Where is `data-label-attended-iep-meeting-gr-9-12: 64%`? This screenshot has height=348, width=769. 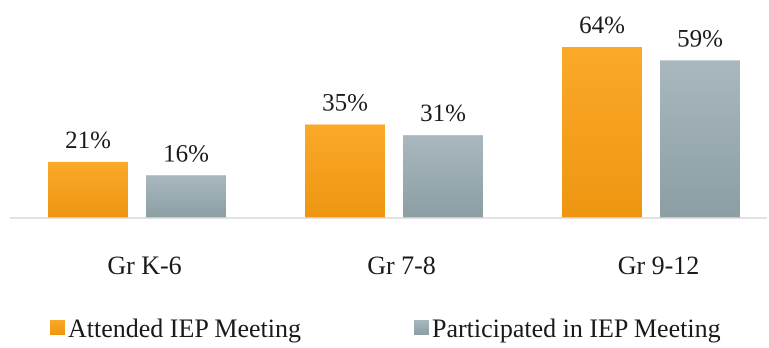
data-label-attended-iep-meeting-gr-9-12: 64% is located at coordinates (602, 25).